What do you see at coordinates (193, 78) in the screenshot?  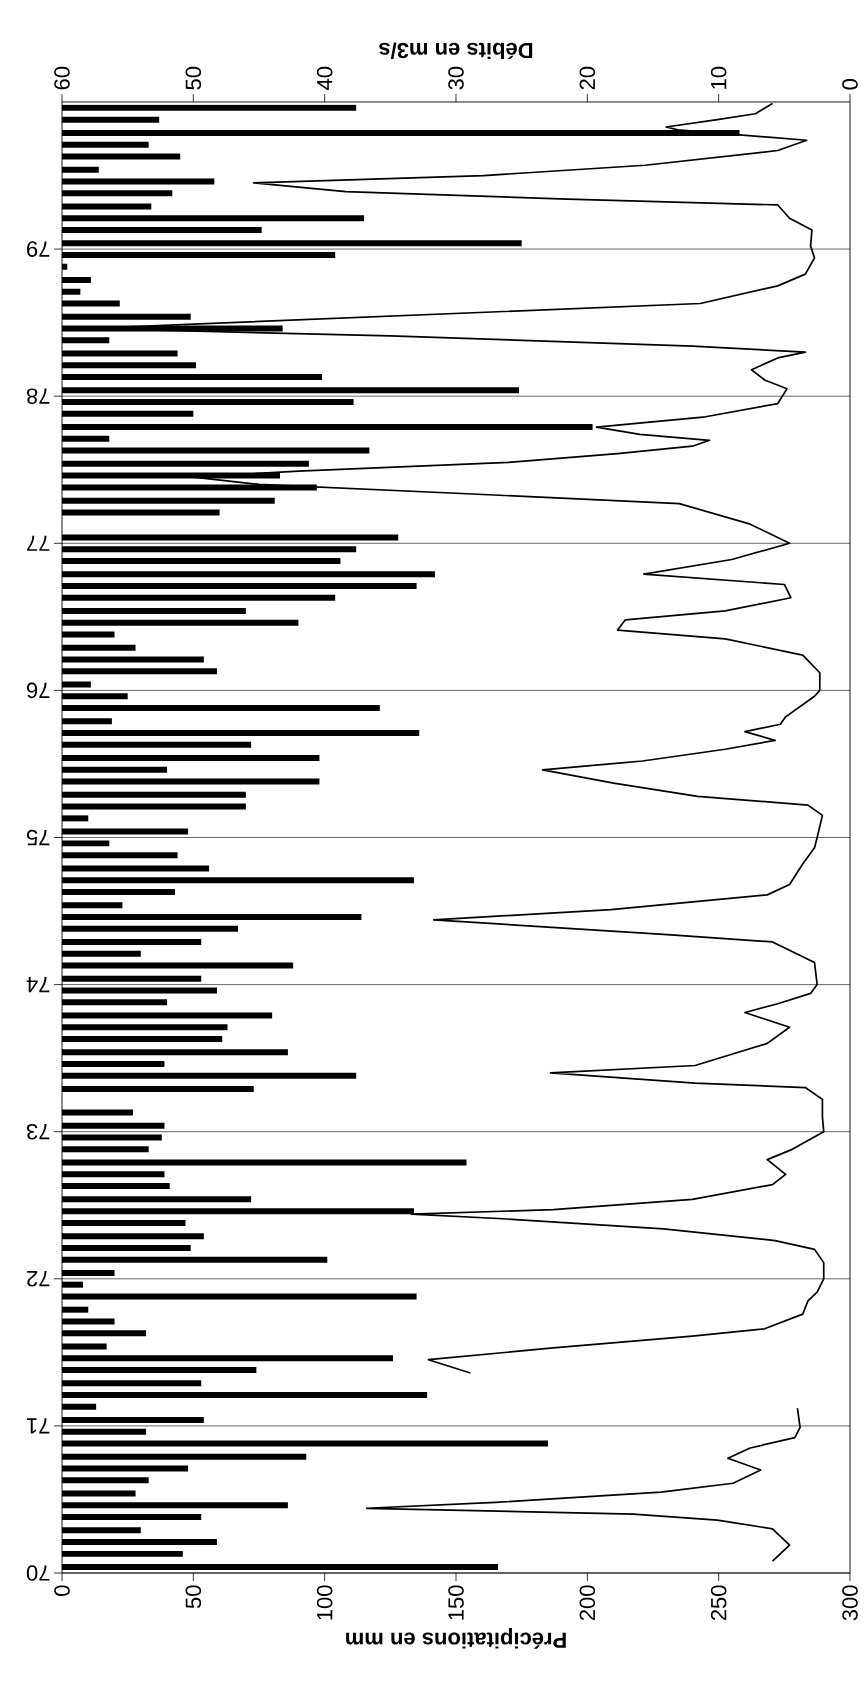 I see `x2-tick-label: 50` at bounding box center [193, 78].